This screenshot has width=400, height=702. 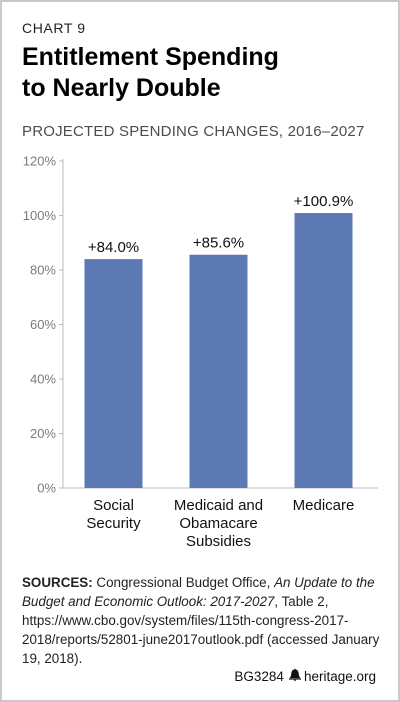 What do you see at coordinates (43, 324) in the screenshot?
I see `y-tick-label: 60%` at bounding box center [43, 324].